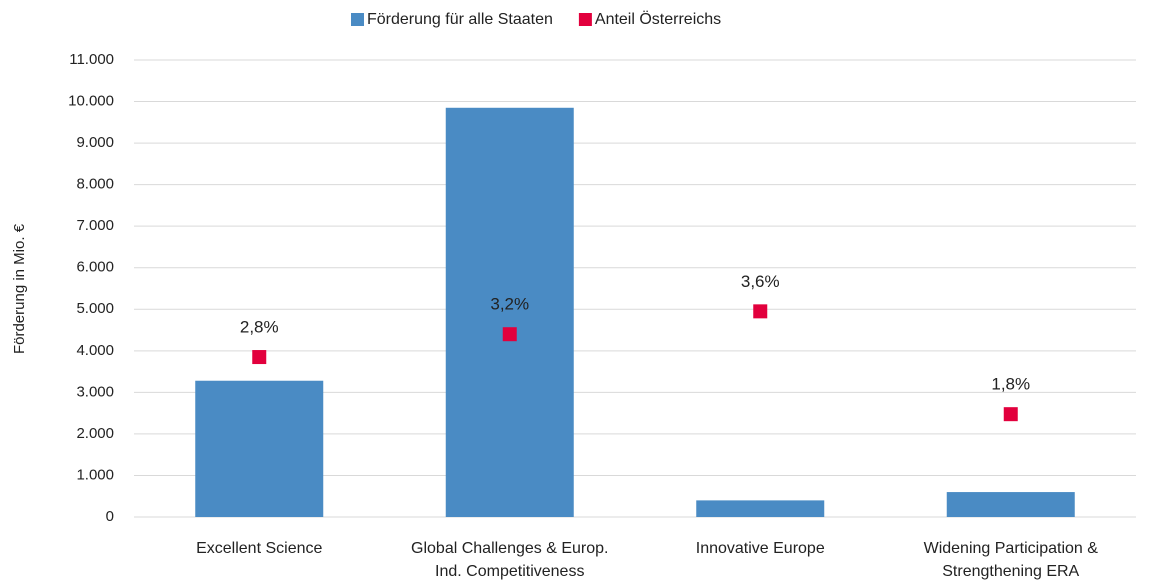 This screenshot has width=1149, height=585. Describe the element at coordinates (95, 225) in the screenshot. I see `y-tick-label: 7.000` at that location.